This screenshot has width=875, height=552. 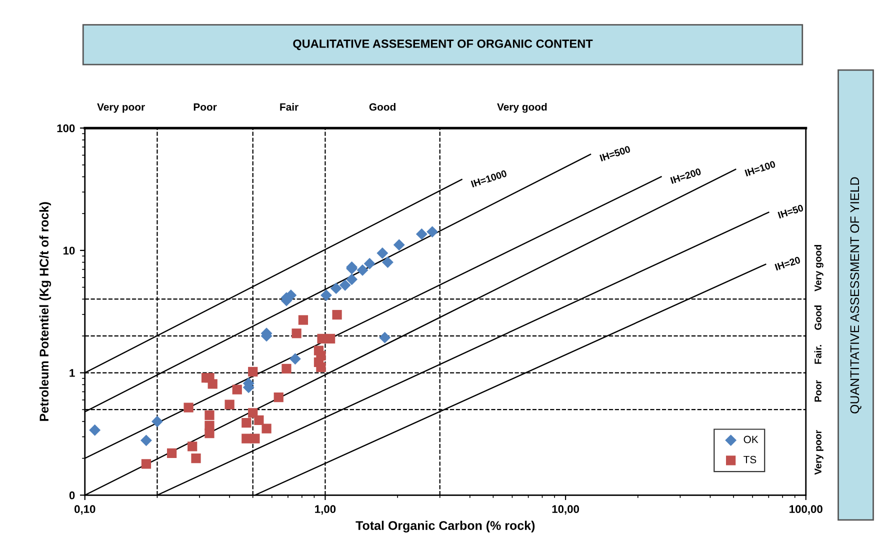 What do you see at coordinates (686, 176) in the screenshot?
I see `text: IH=200` at bounding box center [686, 176].